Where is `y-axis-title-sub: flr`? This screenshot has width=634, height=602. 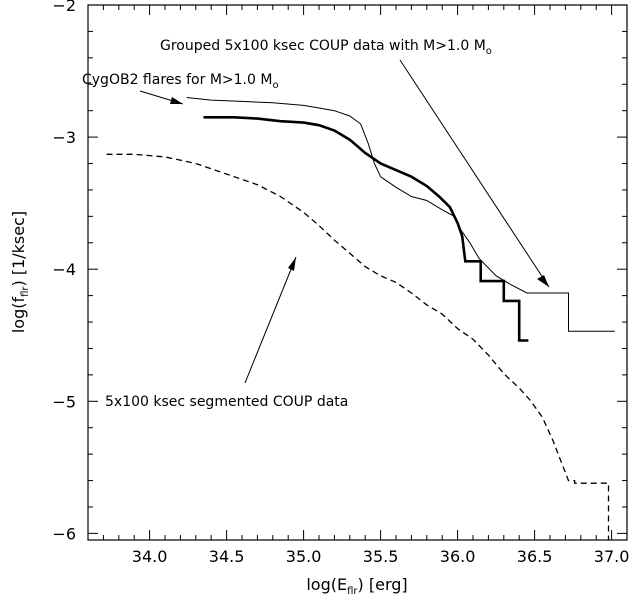 y-axis-title-sub: flr is located at coordinates (25, 291).